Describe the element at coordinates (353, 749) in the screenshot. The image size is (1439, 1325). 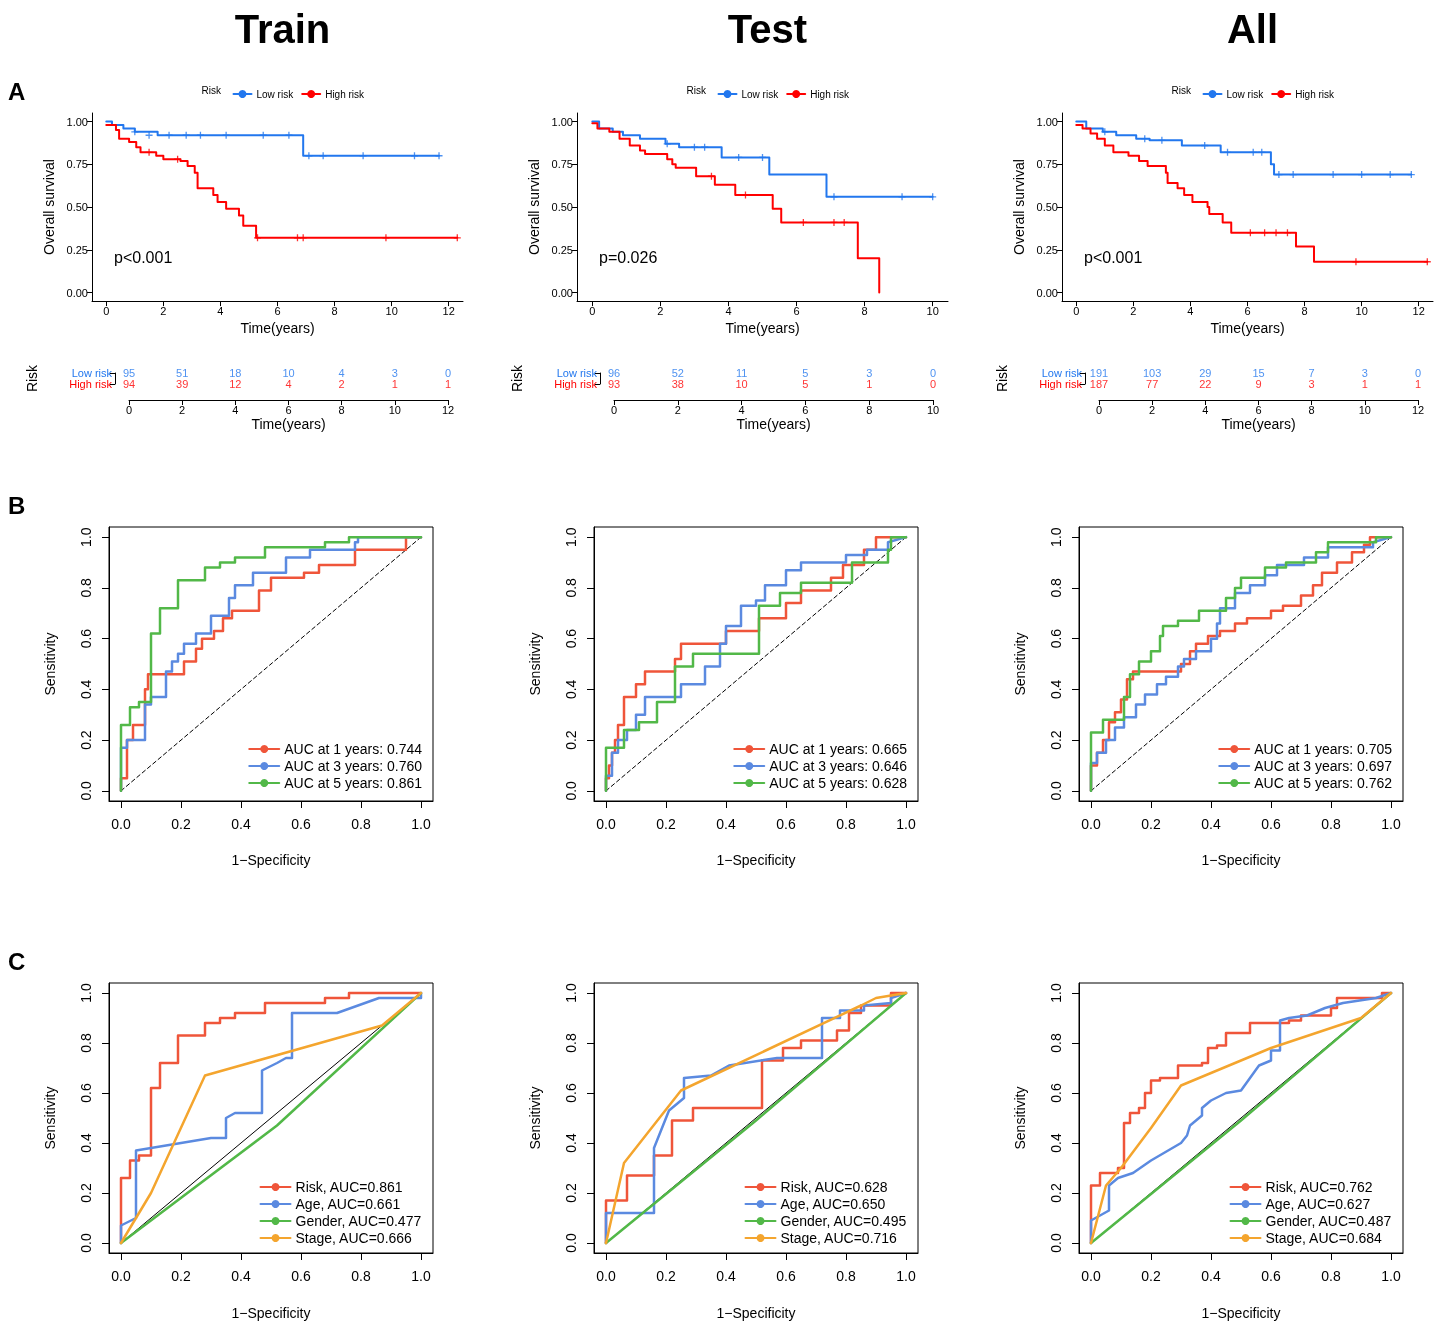
I see `legend-label: AUC at 1 years: 0.744` at that location.